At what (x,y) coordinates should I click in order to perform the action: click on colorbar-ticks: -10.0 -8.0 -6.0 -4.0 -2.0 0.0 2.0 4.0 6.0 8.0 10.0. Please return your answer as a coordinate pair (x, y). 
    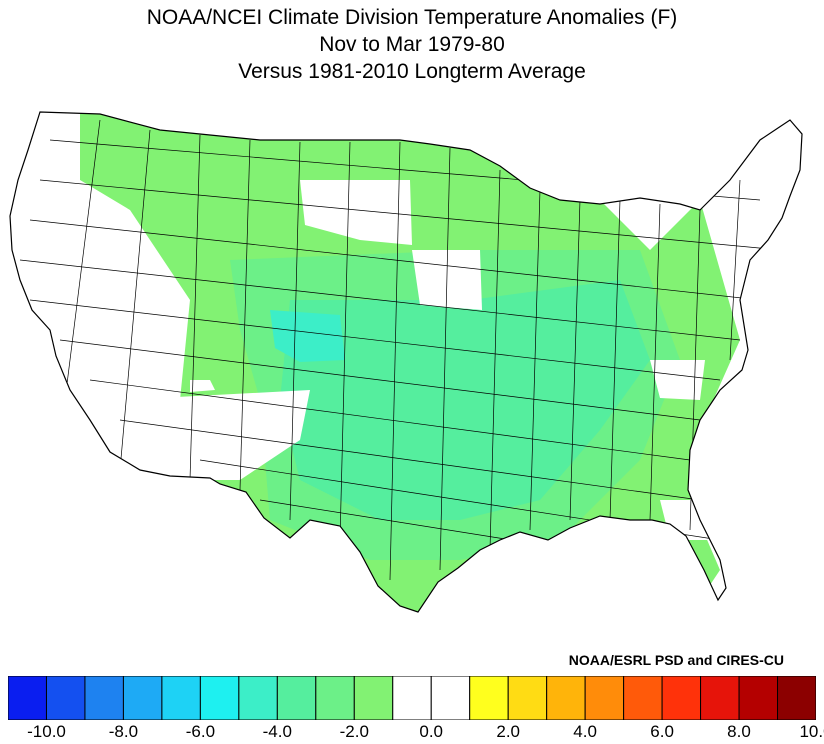
    Looking at the image, I should click on (412, 733).